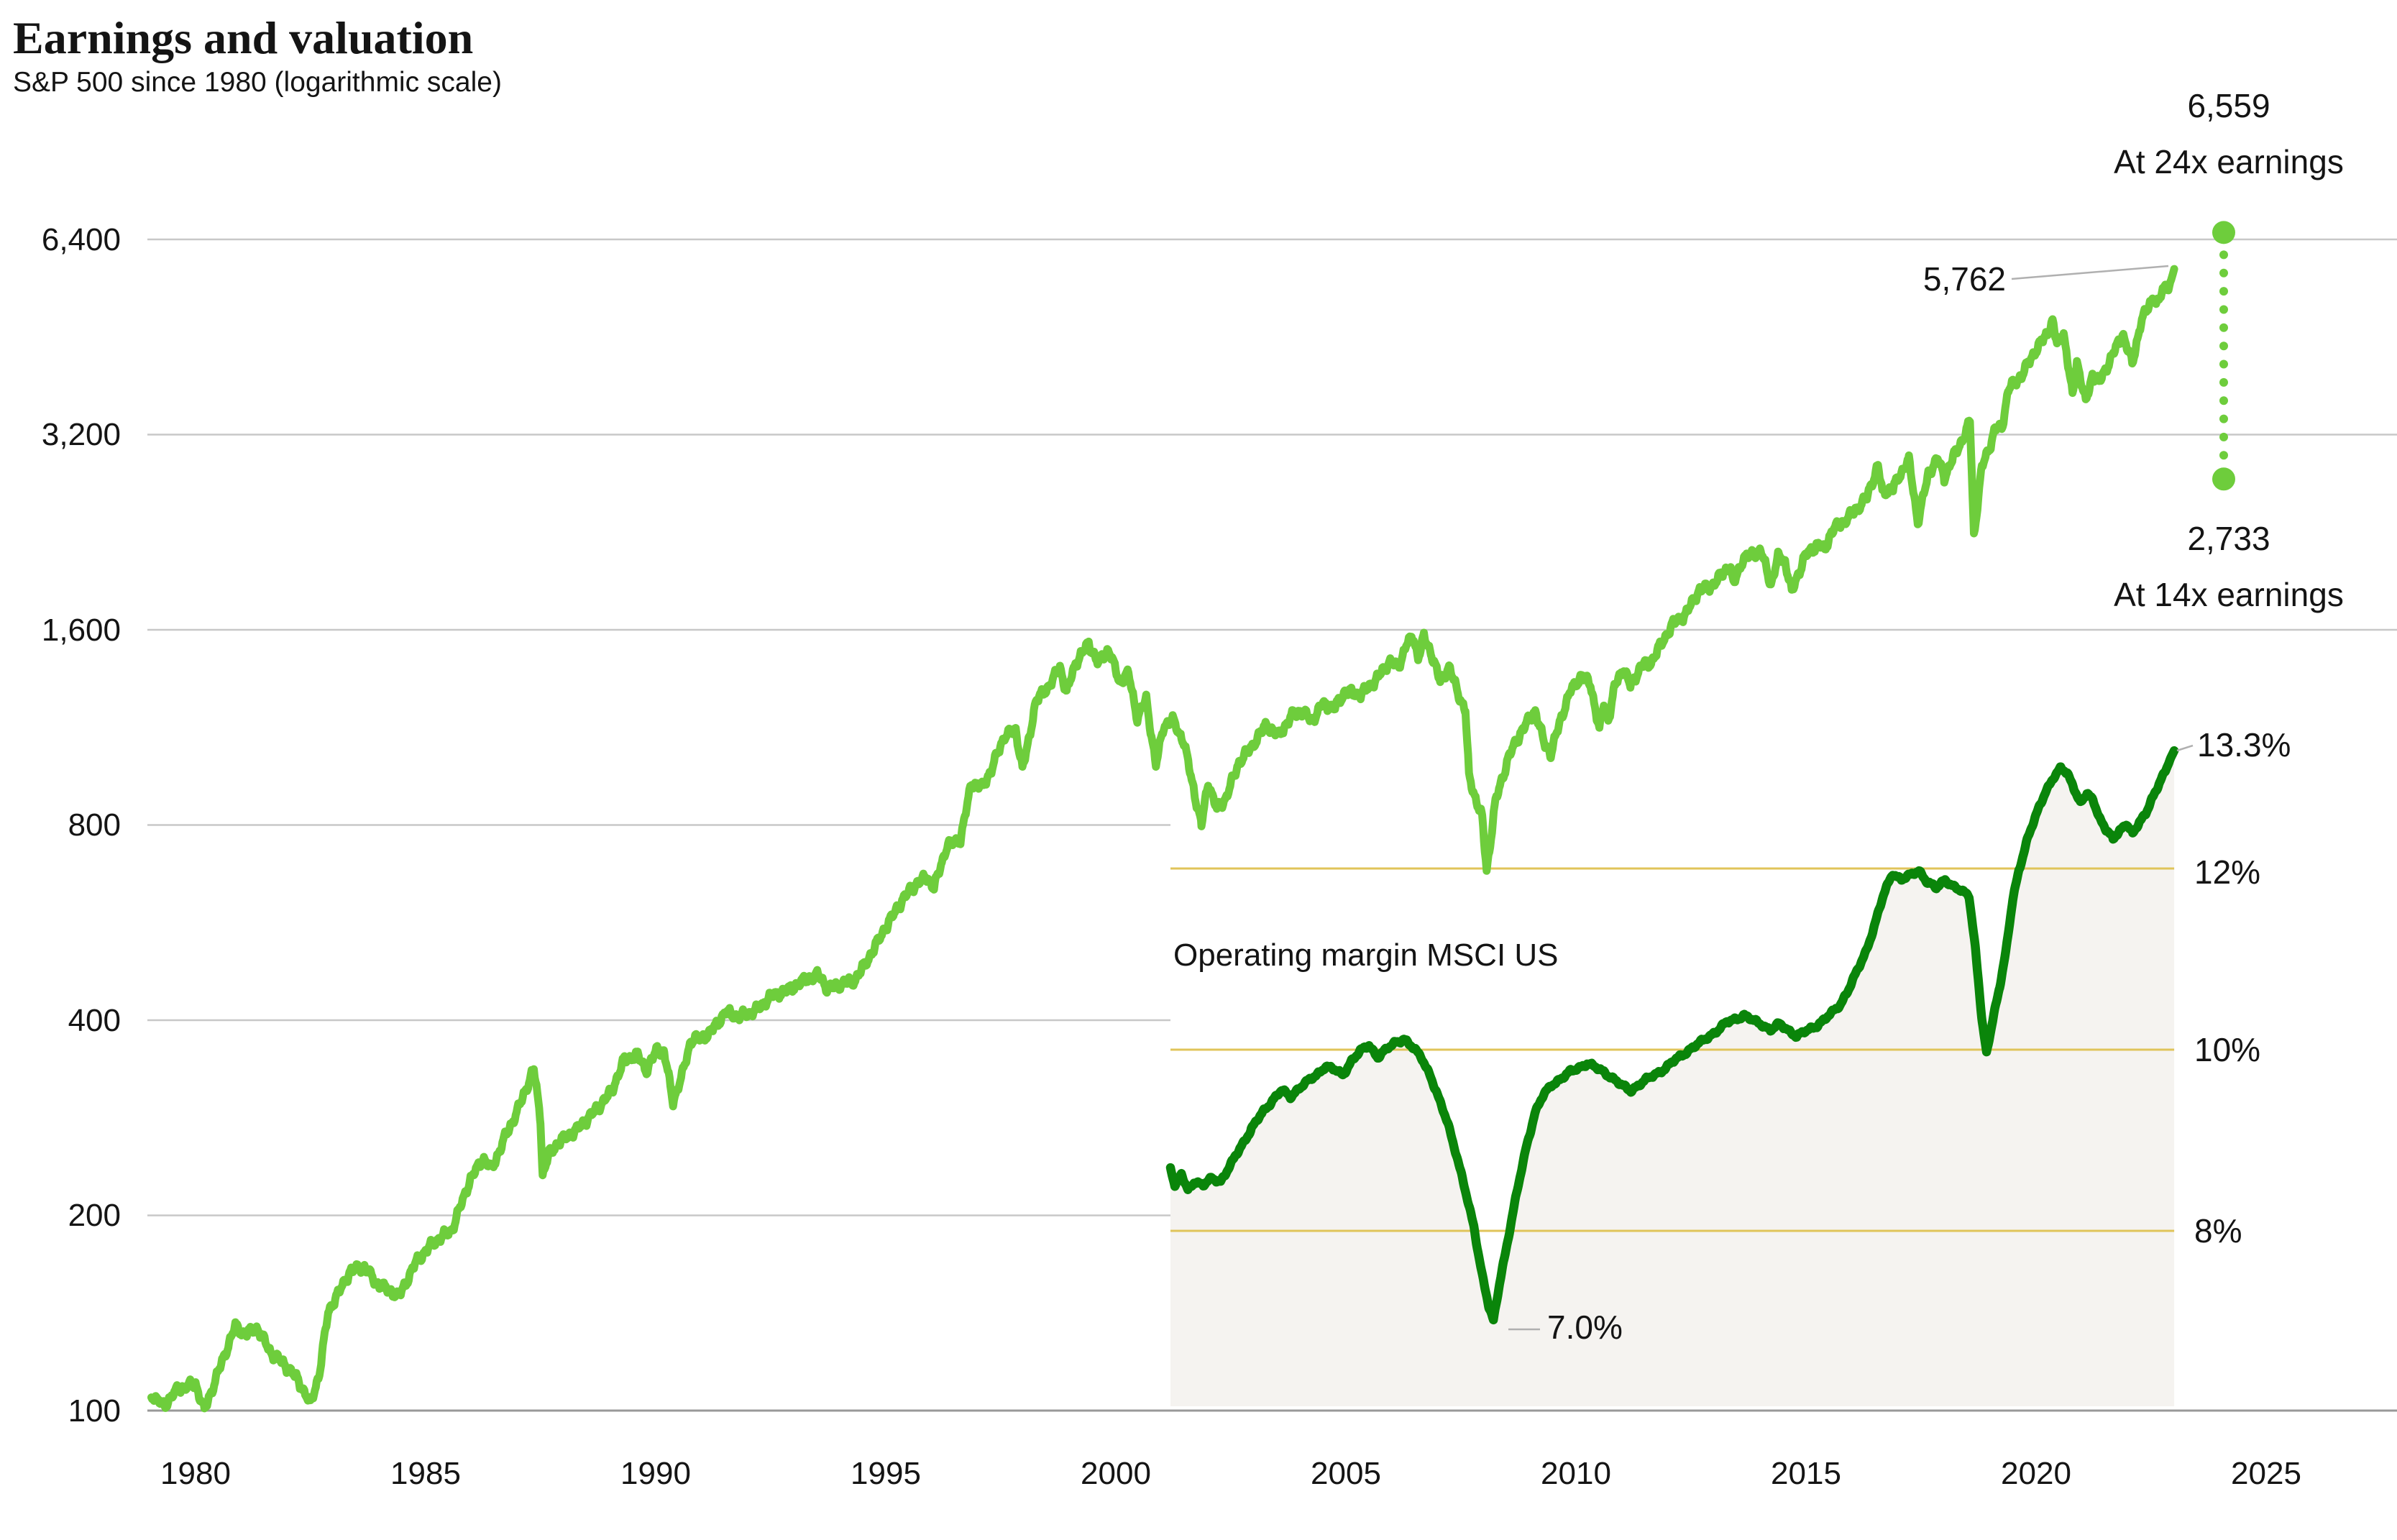  What do you see at coordinates (1964, 279) in the screenshot?
I see `sp500-last-price-label: 5,762` at bounding box center [1964, 279].